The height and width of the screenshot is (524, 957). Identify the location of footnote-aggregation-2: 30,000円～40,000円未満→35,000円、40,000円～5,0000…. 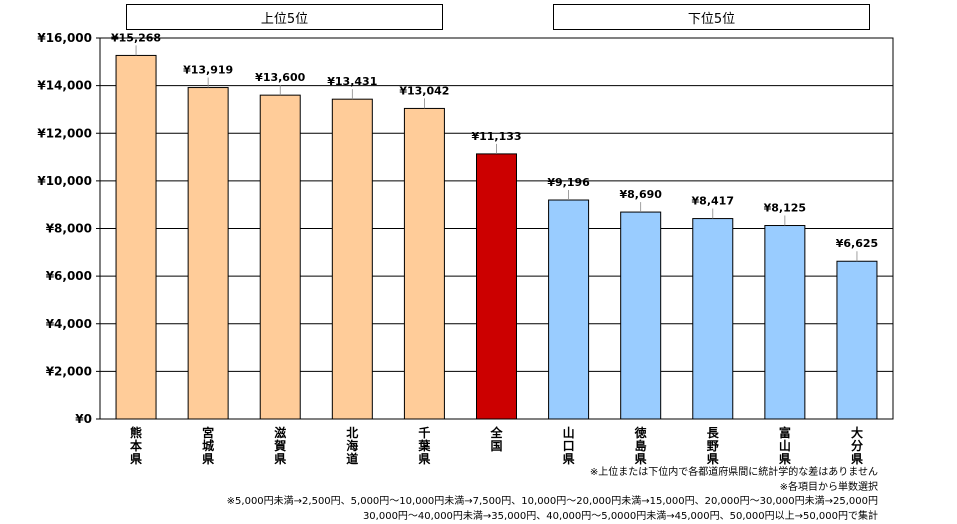
(552, 517).